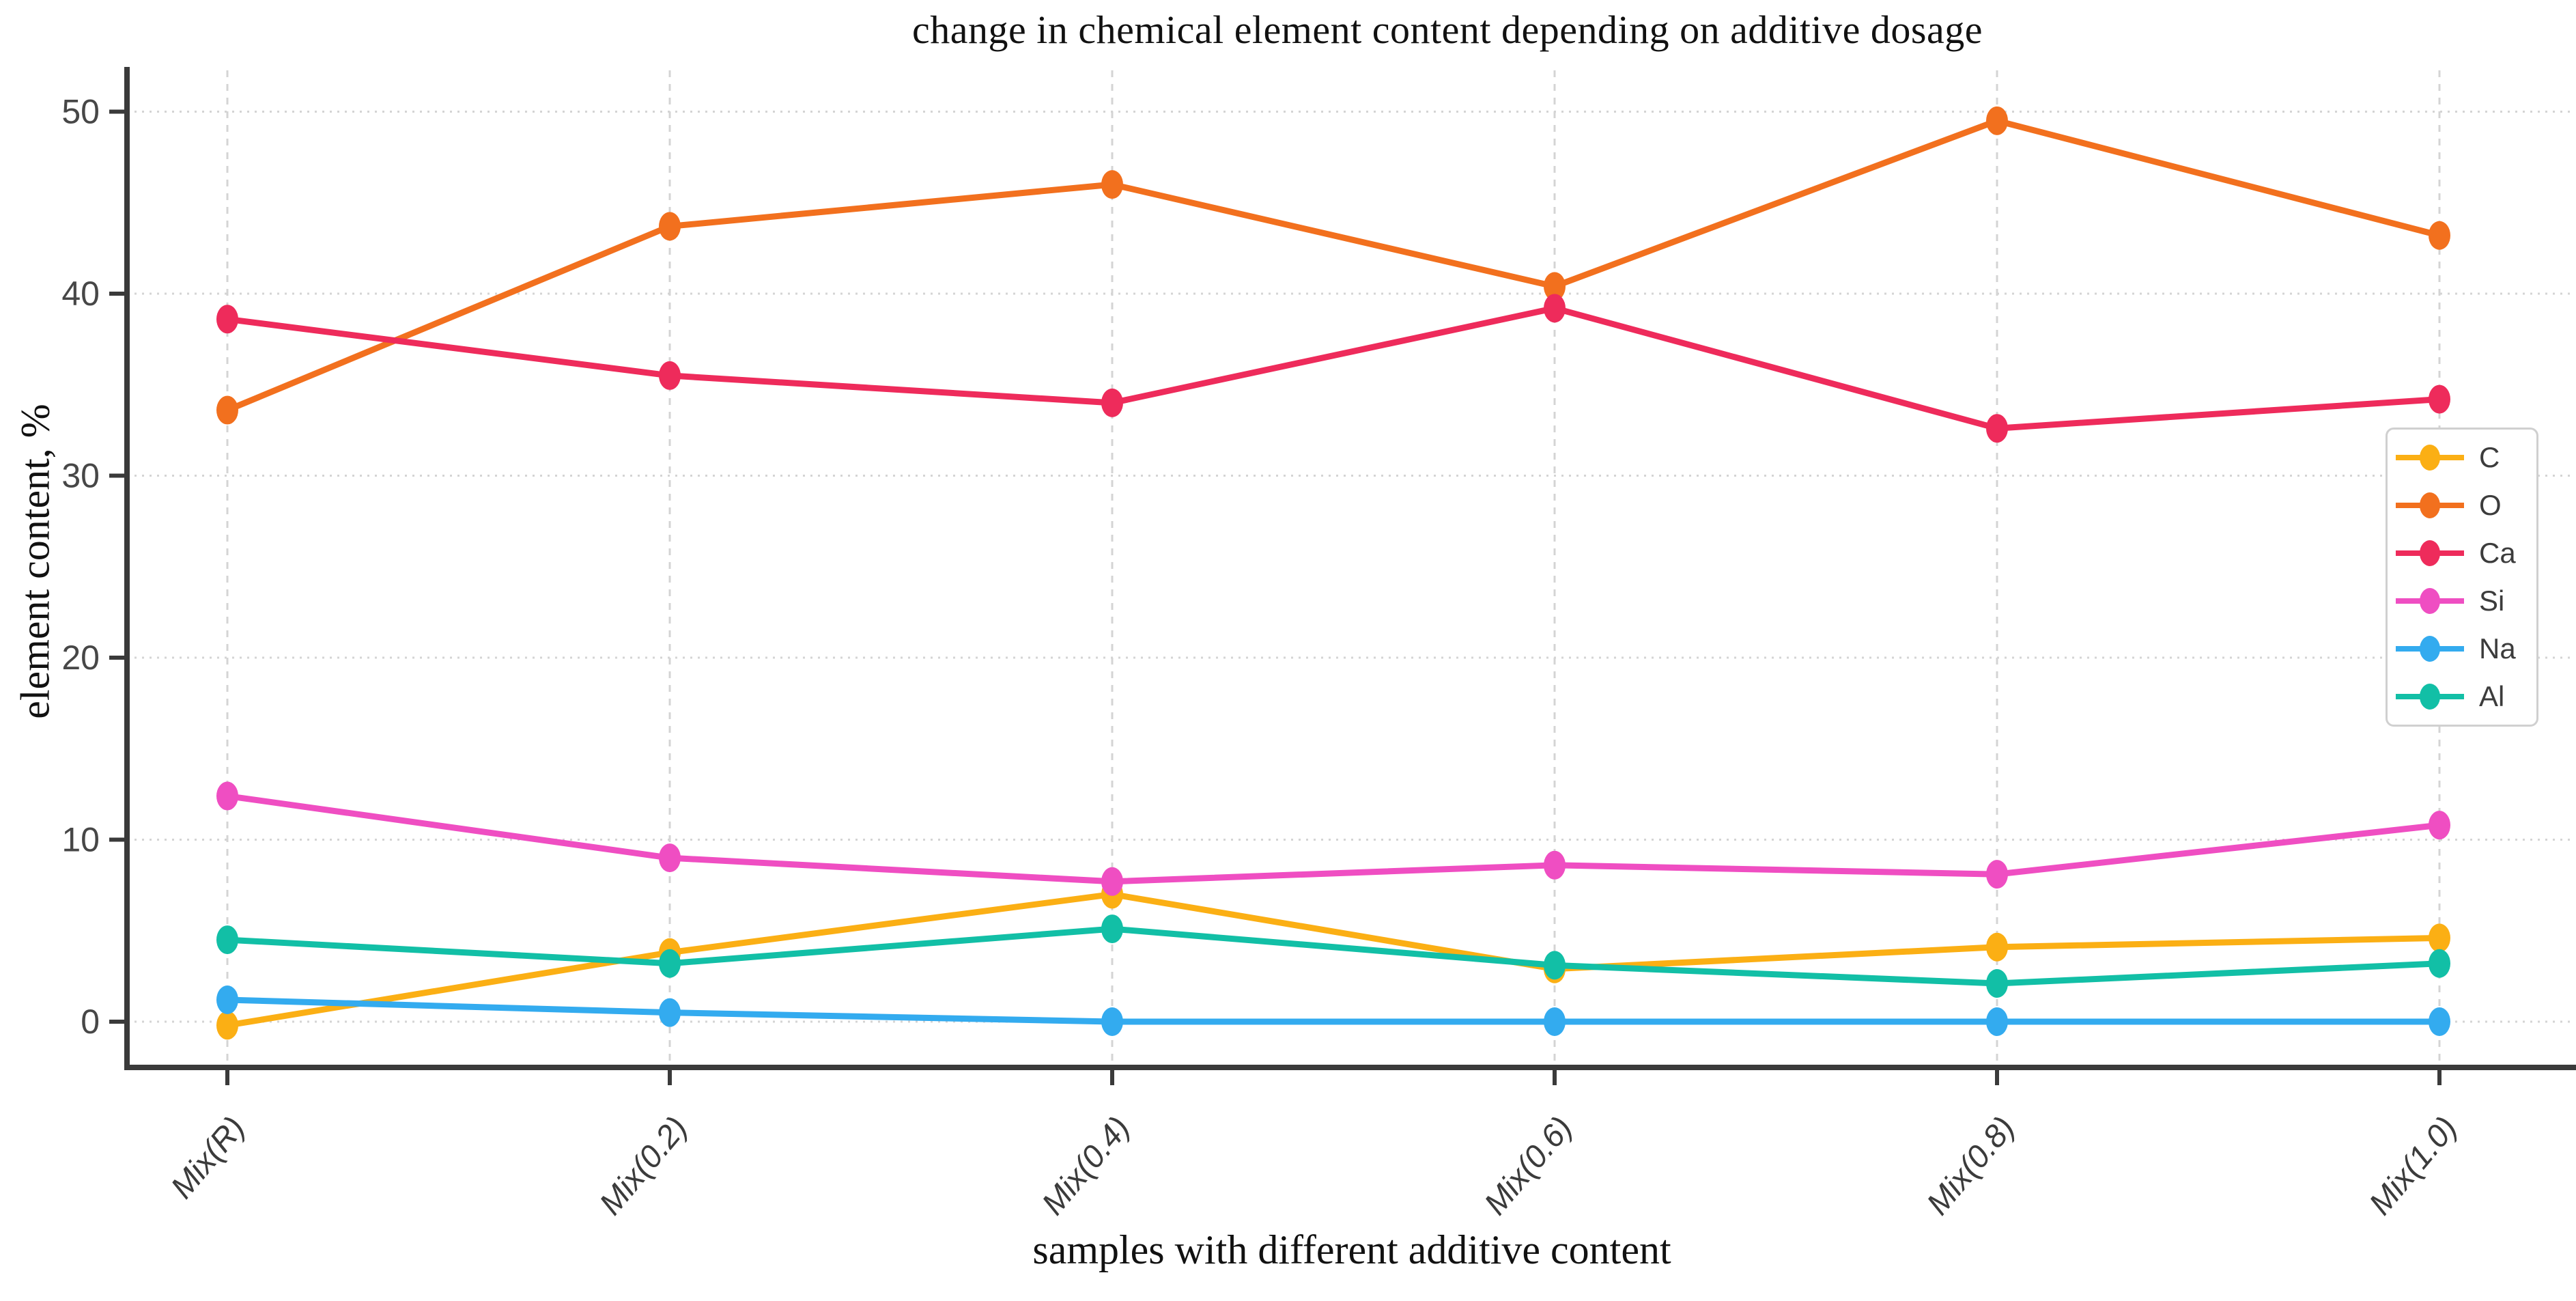 This screenshot has width=2576, height=1301. What do you see at coordinates (227, 940) in the screenshot?
I see `data-point-Al-Mix(R)` at bounding box center [227, 940].